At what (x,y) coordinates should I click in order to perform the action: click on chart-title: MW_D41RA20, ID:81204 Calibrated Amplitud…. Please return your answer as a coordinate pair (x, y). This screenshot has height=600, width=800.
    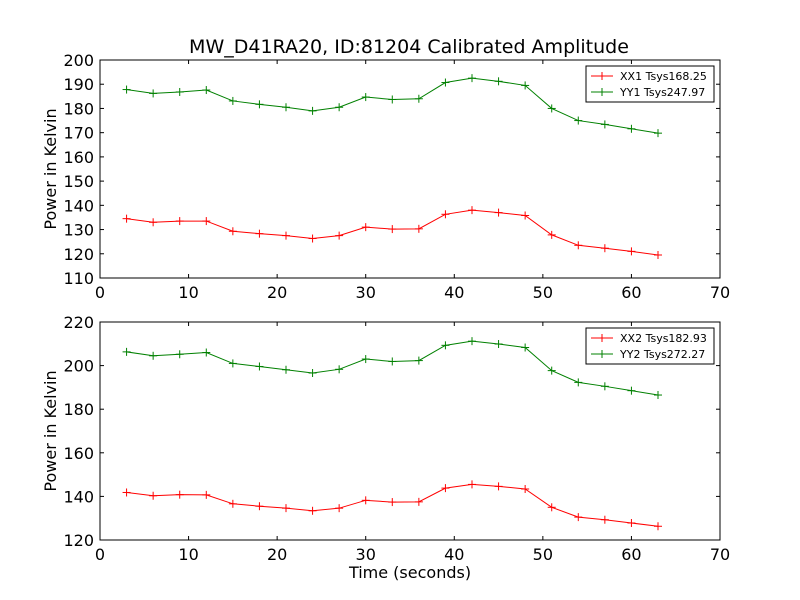
    Looking at the image, I should click on (409, 47).